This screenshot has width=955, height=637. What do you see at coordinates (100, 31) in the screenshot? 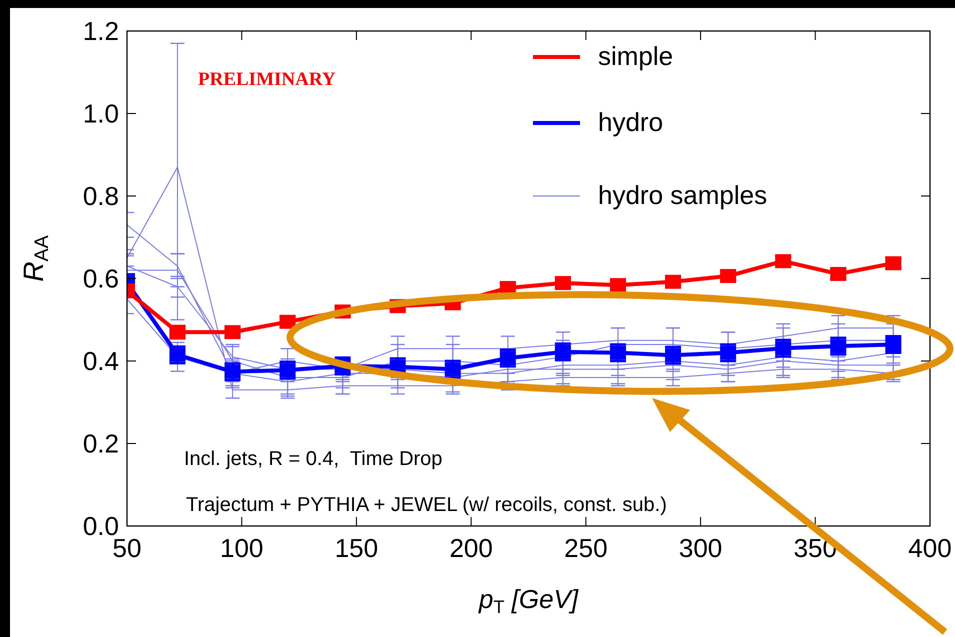
I see `y-tick-label: 1.2` at bounding box center [100, 31].